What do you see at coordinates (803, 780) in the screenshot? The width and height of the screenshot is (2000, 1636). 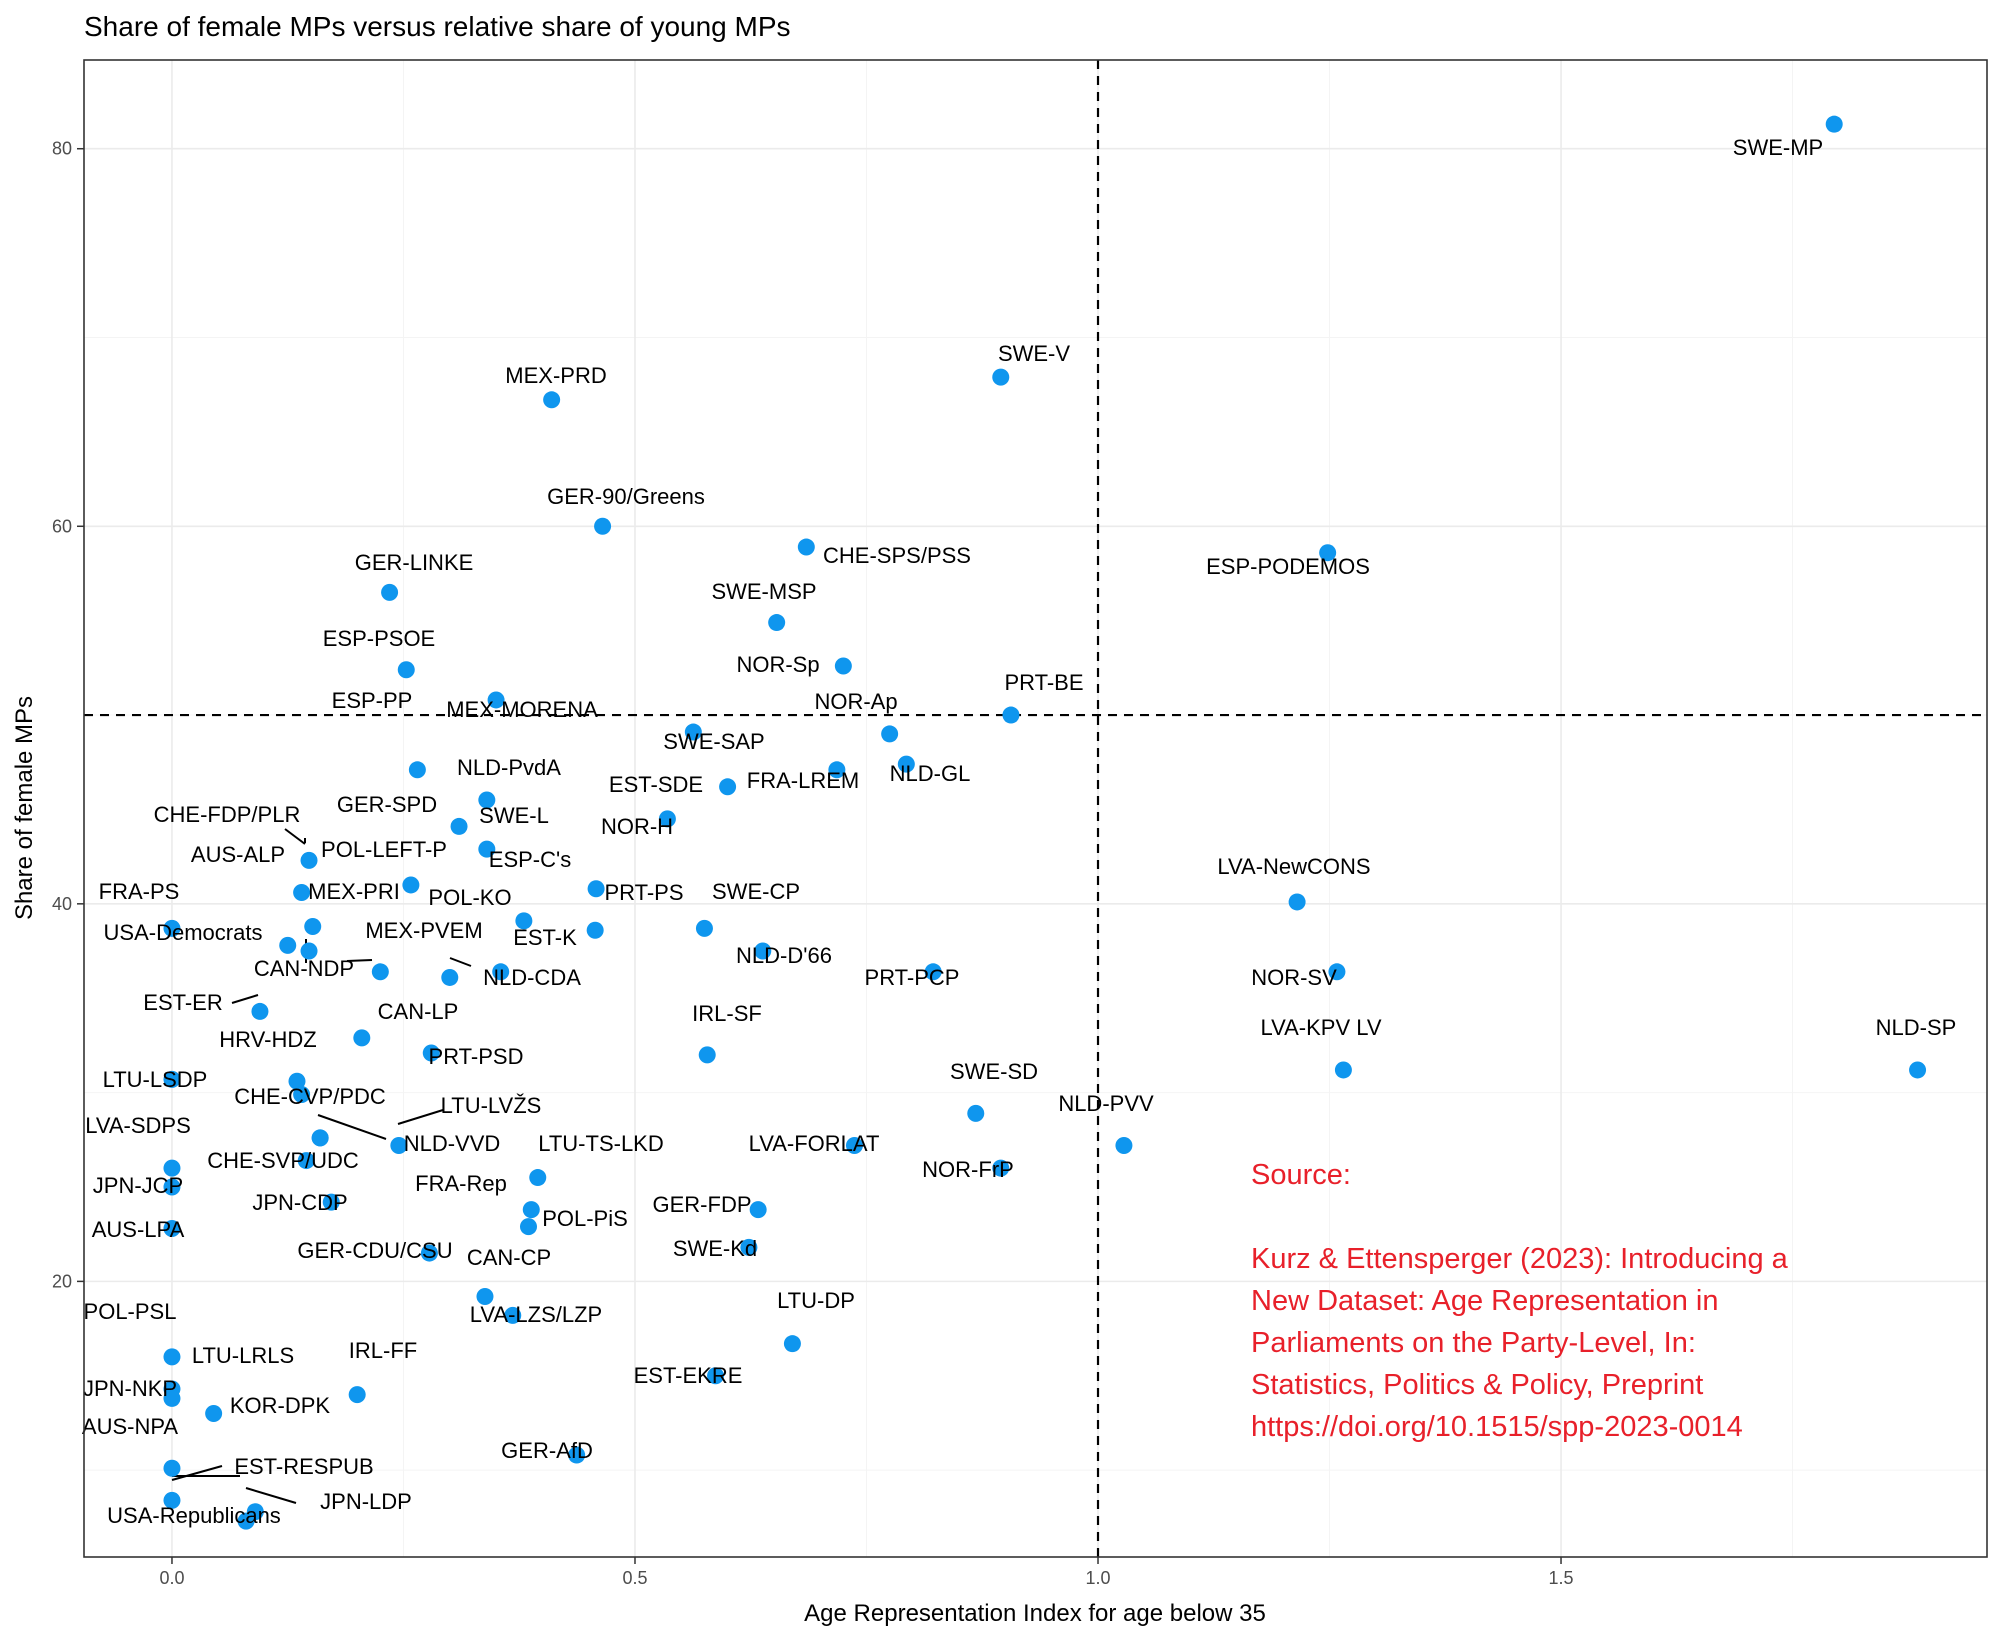 I see `point-label: FRA-LREM` at bounding box center [803, 780].